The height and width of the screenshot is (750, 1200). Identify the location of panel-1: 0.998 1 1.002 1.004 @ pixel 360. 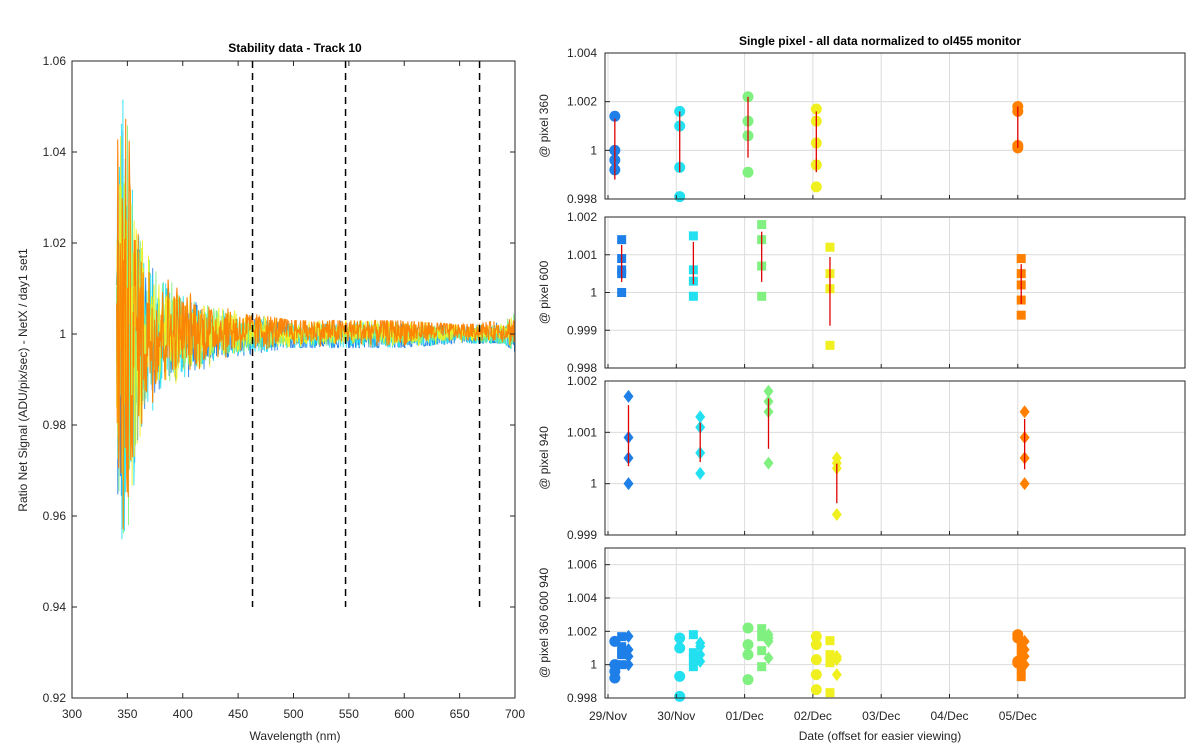
(861, 126).